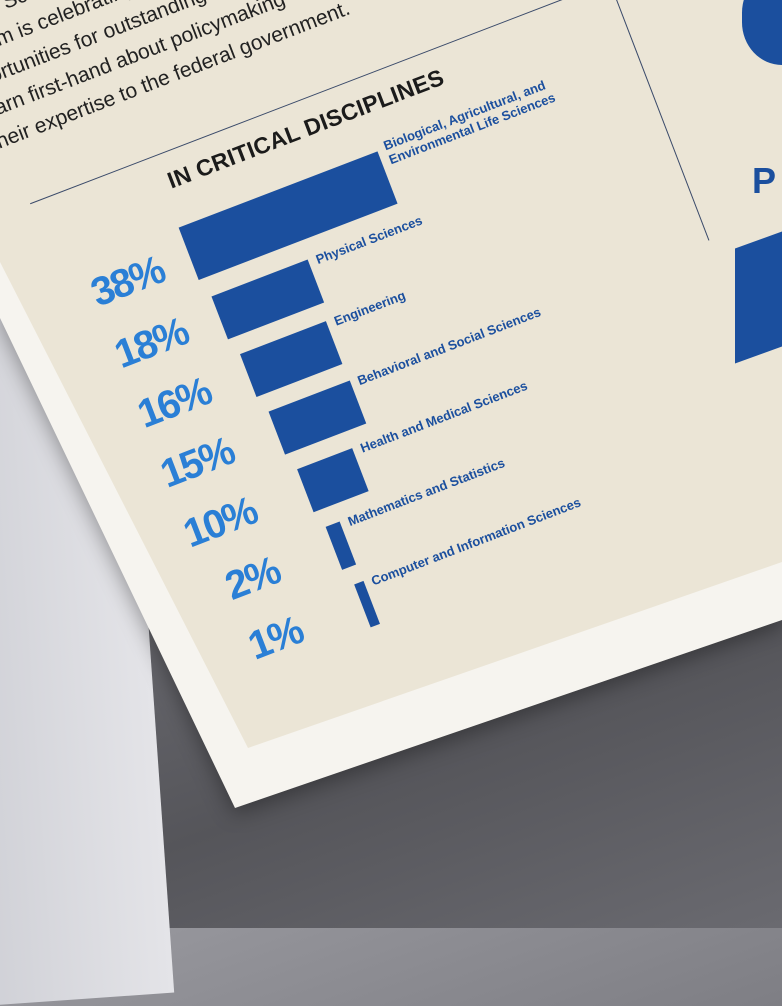 This screenshot has height=1006, width=782. What do you see at coordinates (758, 297) in the screenshot?
I see `decorative-blue-block` at bounding box center [758, 297].